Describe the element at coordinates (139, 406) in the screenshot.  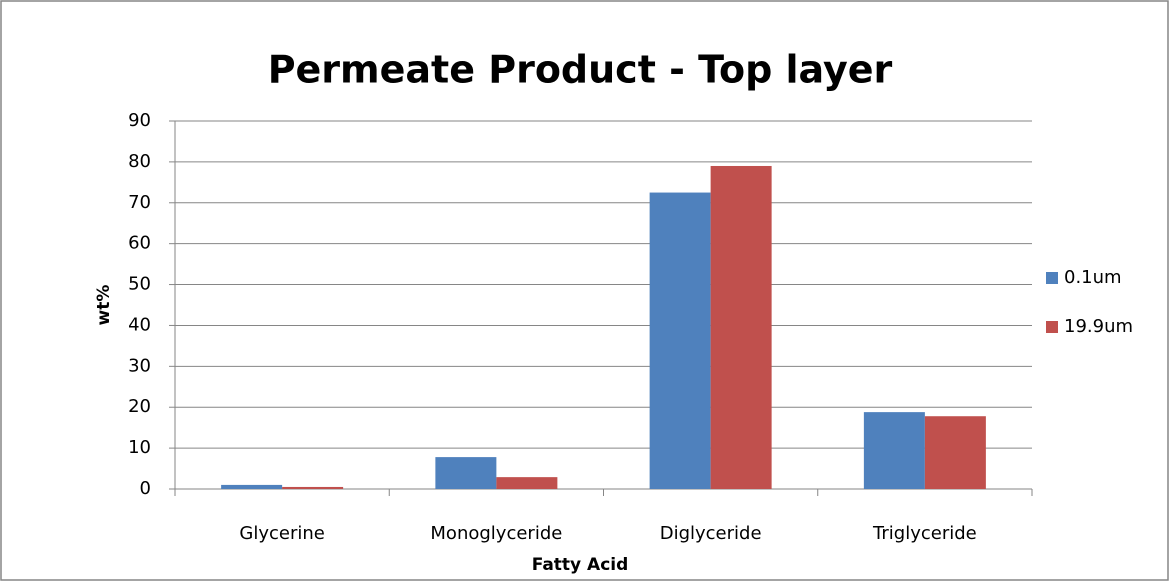
I see `y-tick-label: 20` at that location.